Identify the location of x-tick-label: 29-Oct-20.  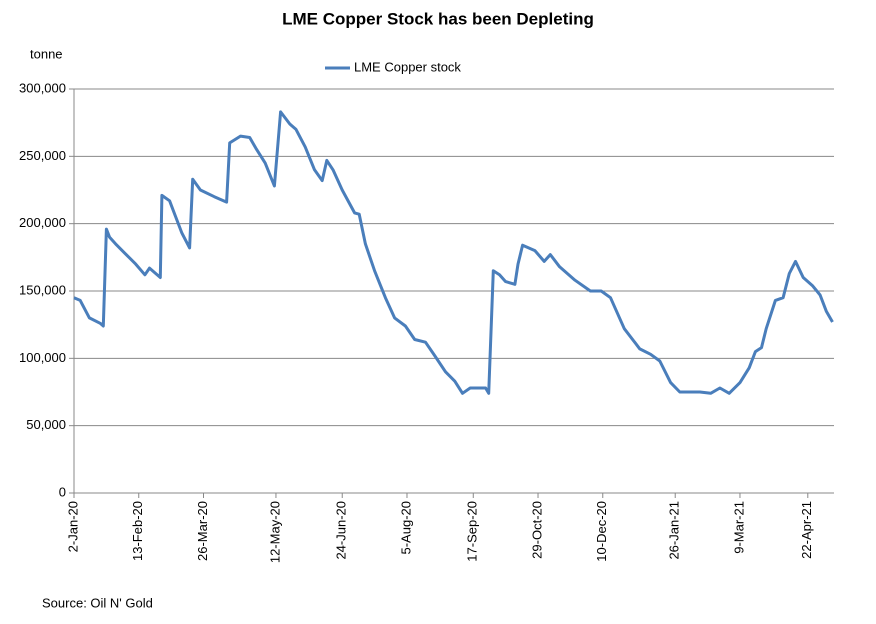
(536, 530).